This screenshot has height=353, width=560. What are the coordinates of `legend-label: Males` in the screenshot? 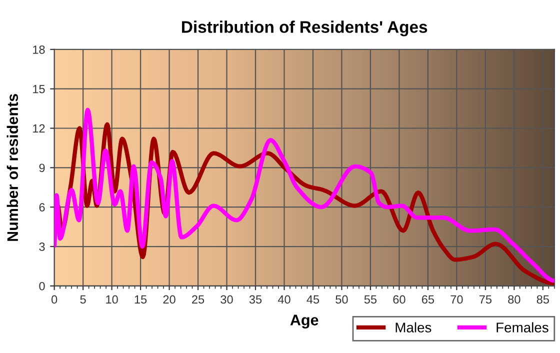 It's located at (414, 327).